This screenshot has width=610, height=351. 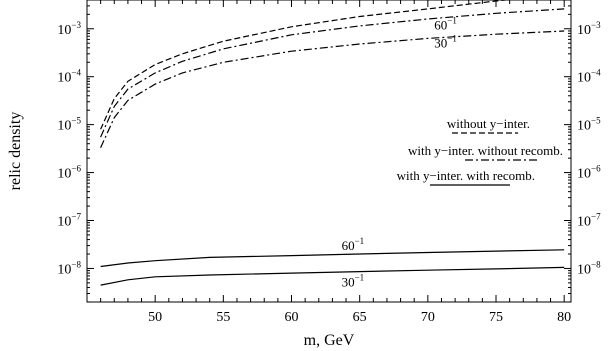 What do you see at coordinates (329, 340) in the screenshot?
I see `x-axis-title: m, GeV` at bounding box center [329, 340].